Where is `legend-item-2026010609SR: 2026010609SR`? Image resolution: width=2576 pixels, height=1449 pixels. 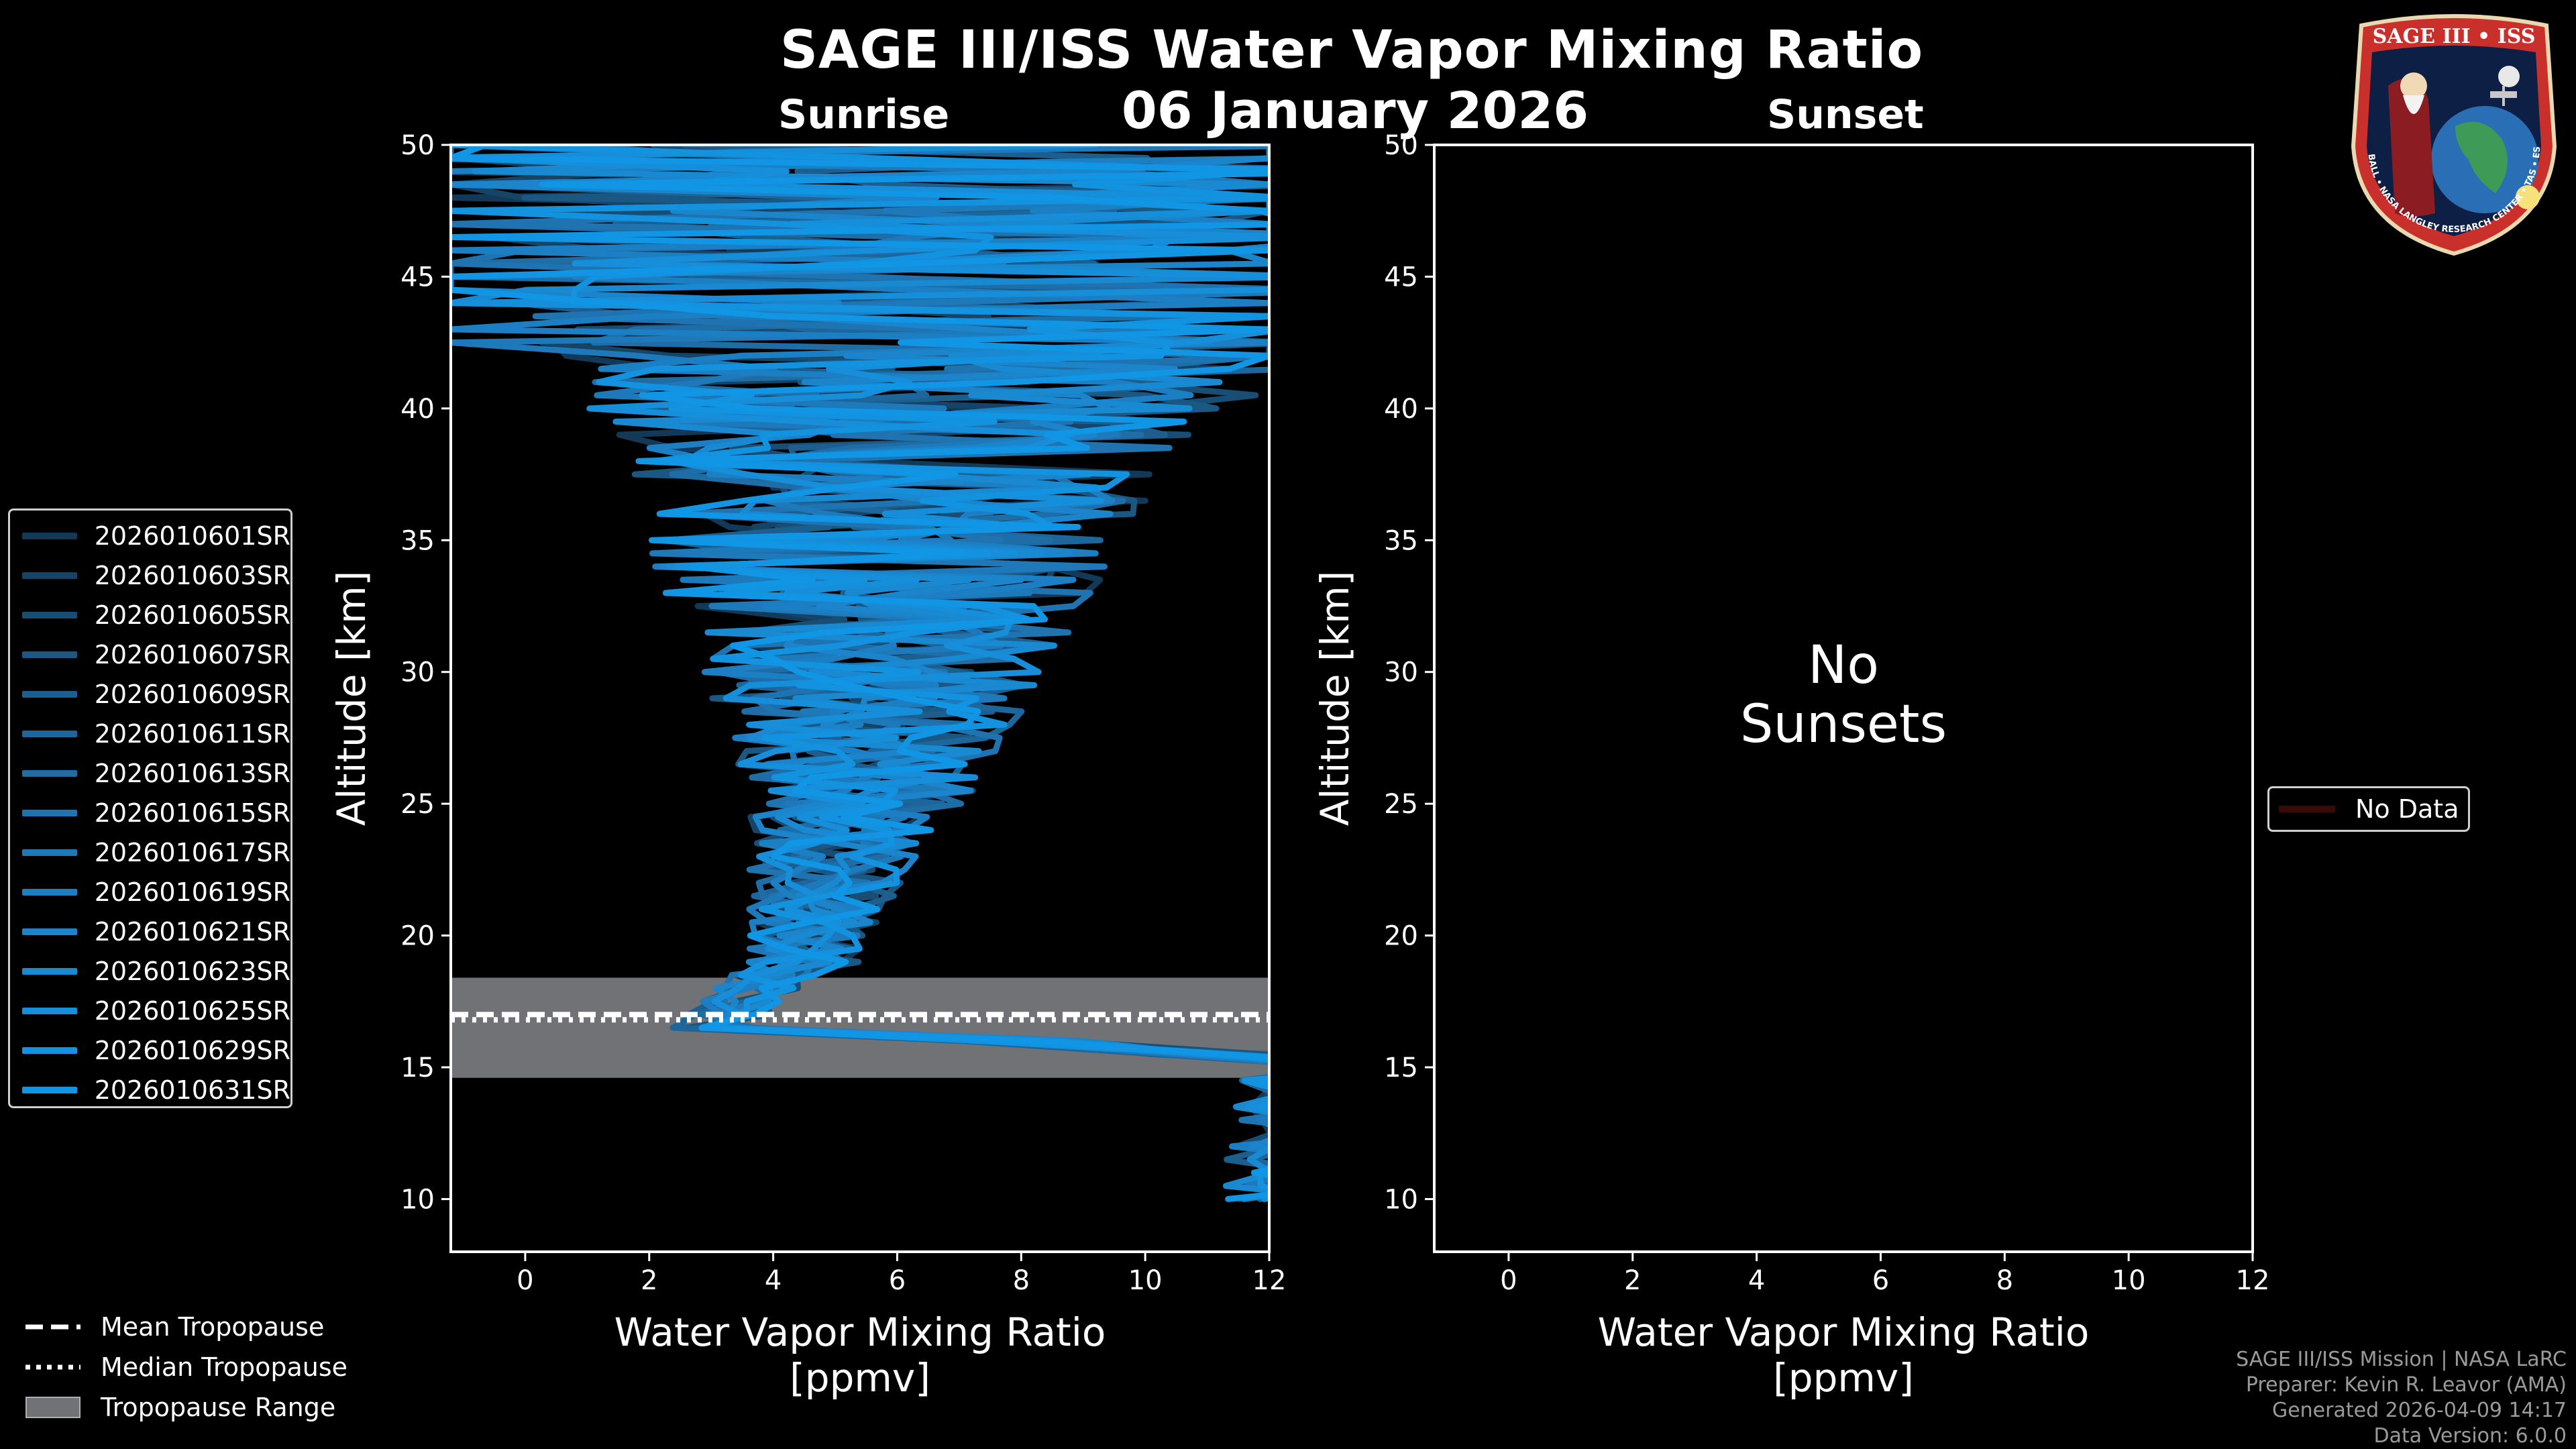
legend-item-2026010609SR: 2026010609SR is located at coordinates (150, 694).